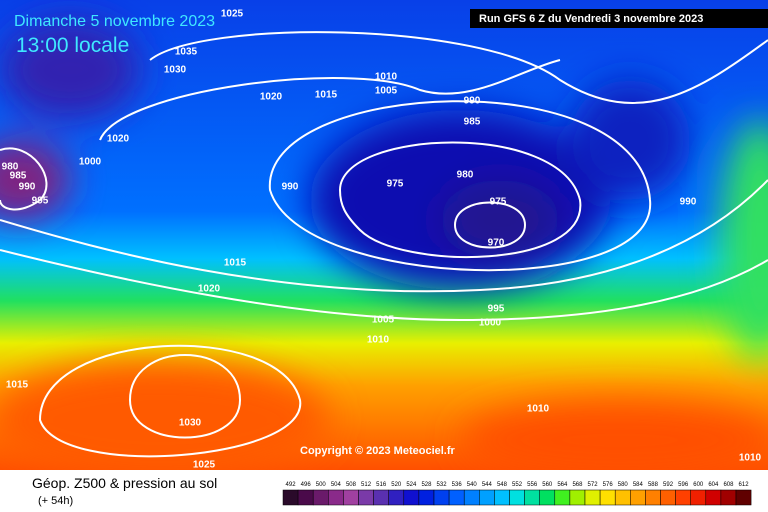 The image size is (768, 512). I want to click on copyright: Copyright © 2023 Meteociel.fr, so click(378, 451).